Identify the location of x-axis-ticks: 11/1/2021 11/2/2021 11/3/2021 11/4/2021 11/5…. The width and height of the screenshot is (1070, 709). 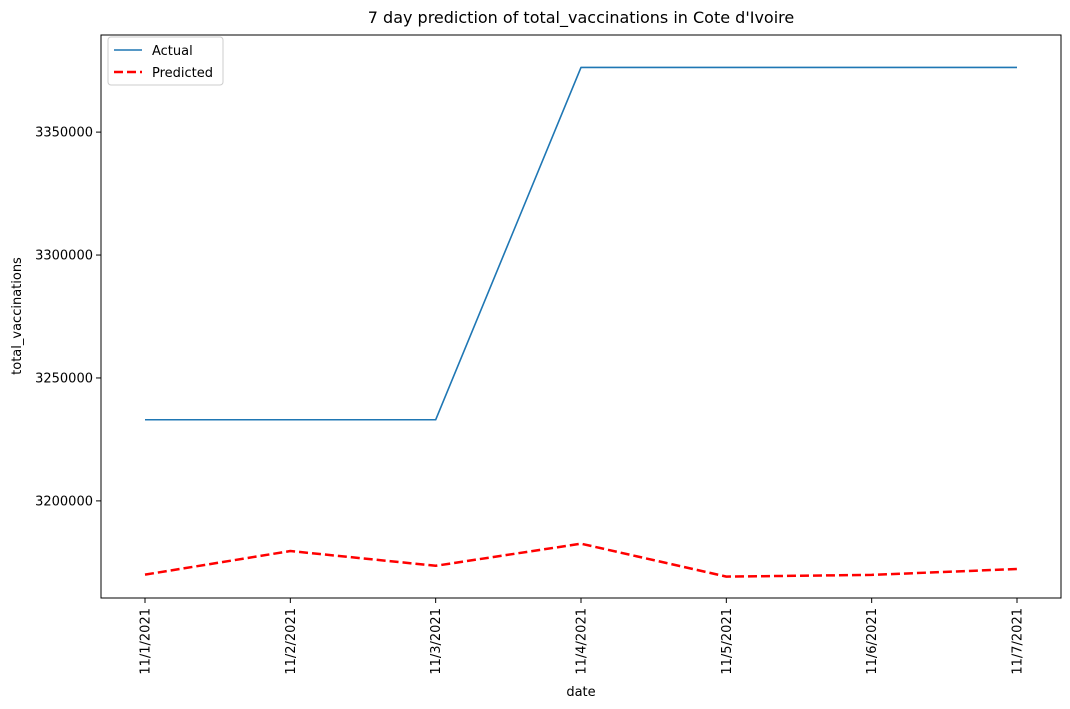
(582, 636).